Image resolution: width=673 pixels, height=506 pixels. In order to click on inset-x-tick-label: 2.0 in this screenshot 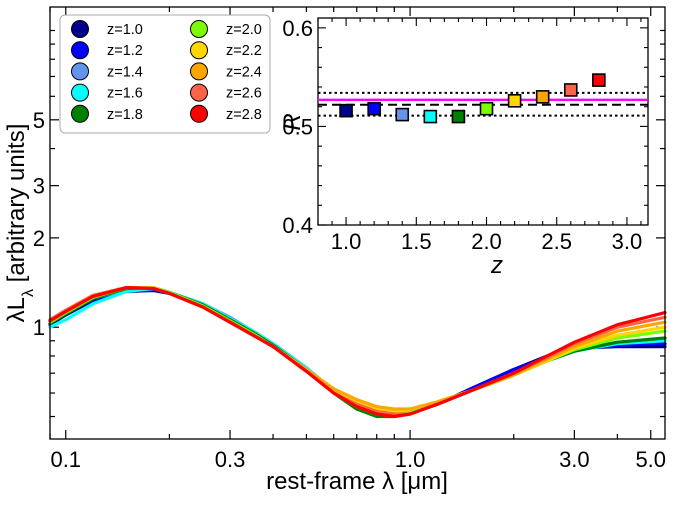, I will do `click(486, 241)`.